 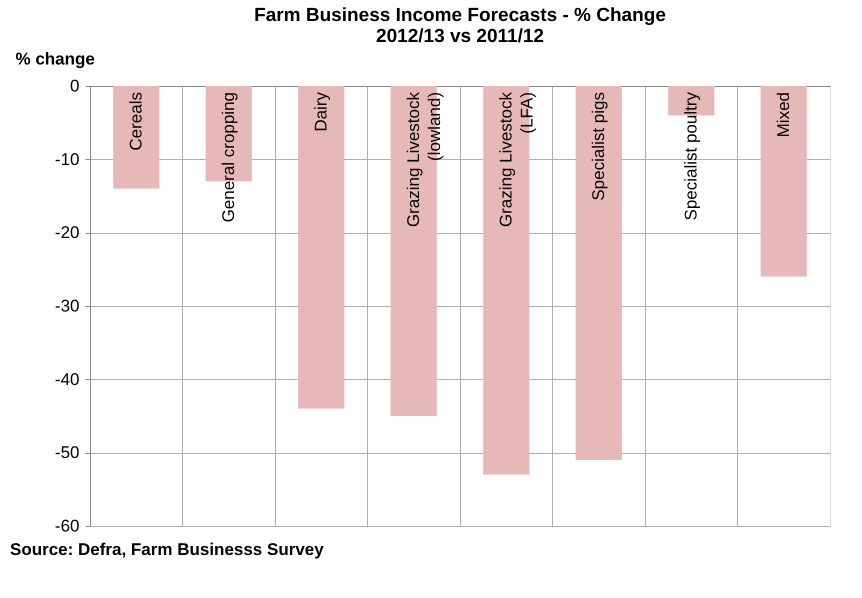 I want to click on x-tick-label: Cereals, so click(x=136, y=121).